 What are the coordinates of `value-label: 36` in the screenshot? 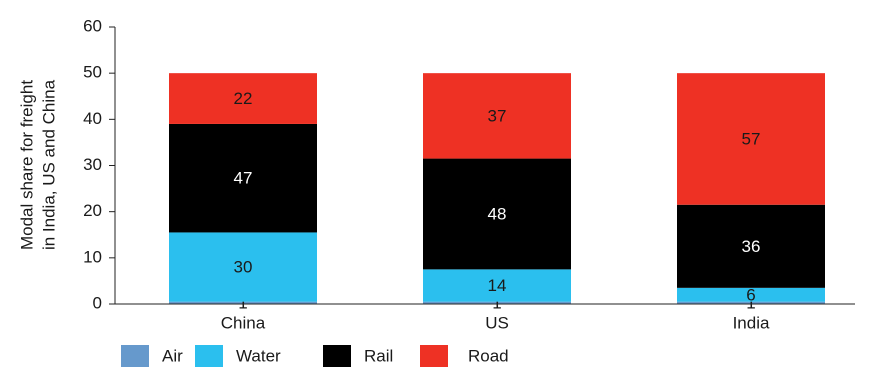 It's located at (751, 246).